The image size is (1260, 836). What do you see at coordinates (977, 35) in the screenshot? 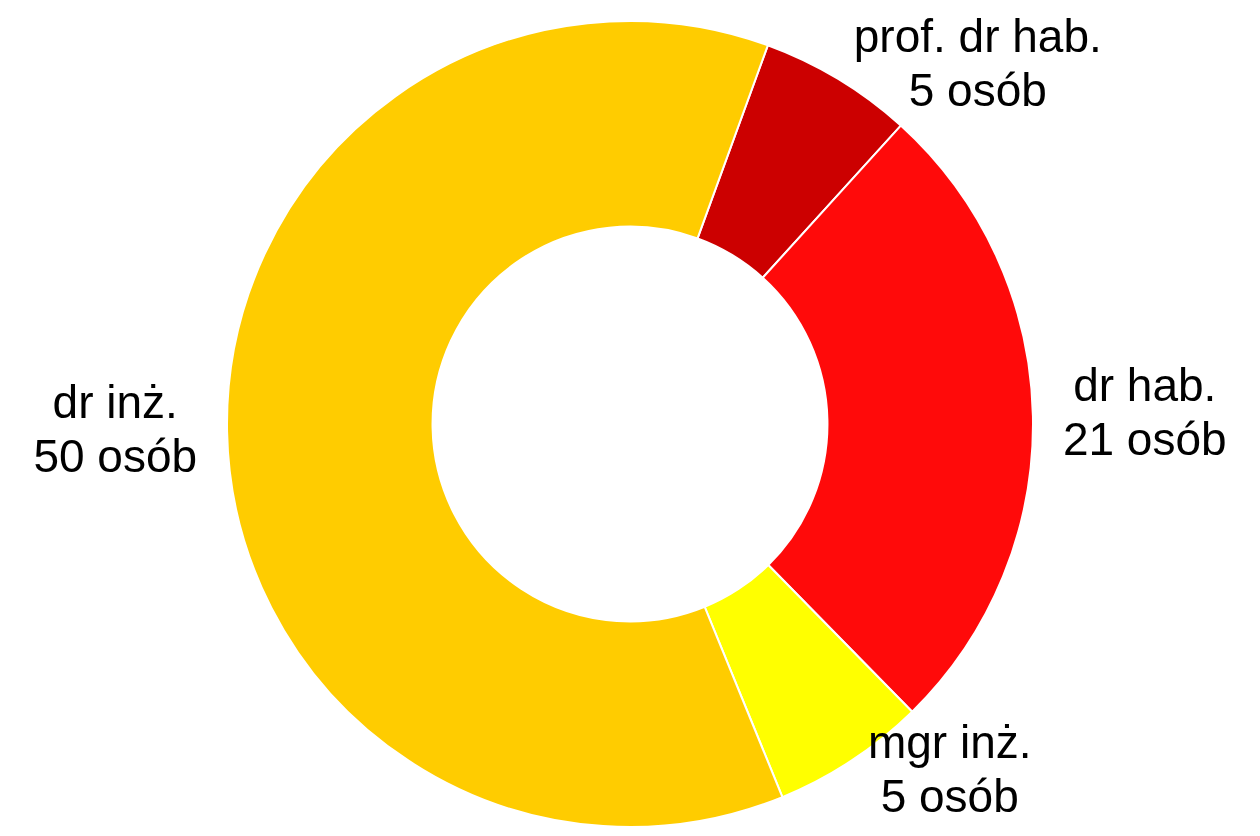
I see `slice-label: prof. dr hab.` at bounding box center [977, 35].